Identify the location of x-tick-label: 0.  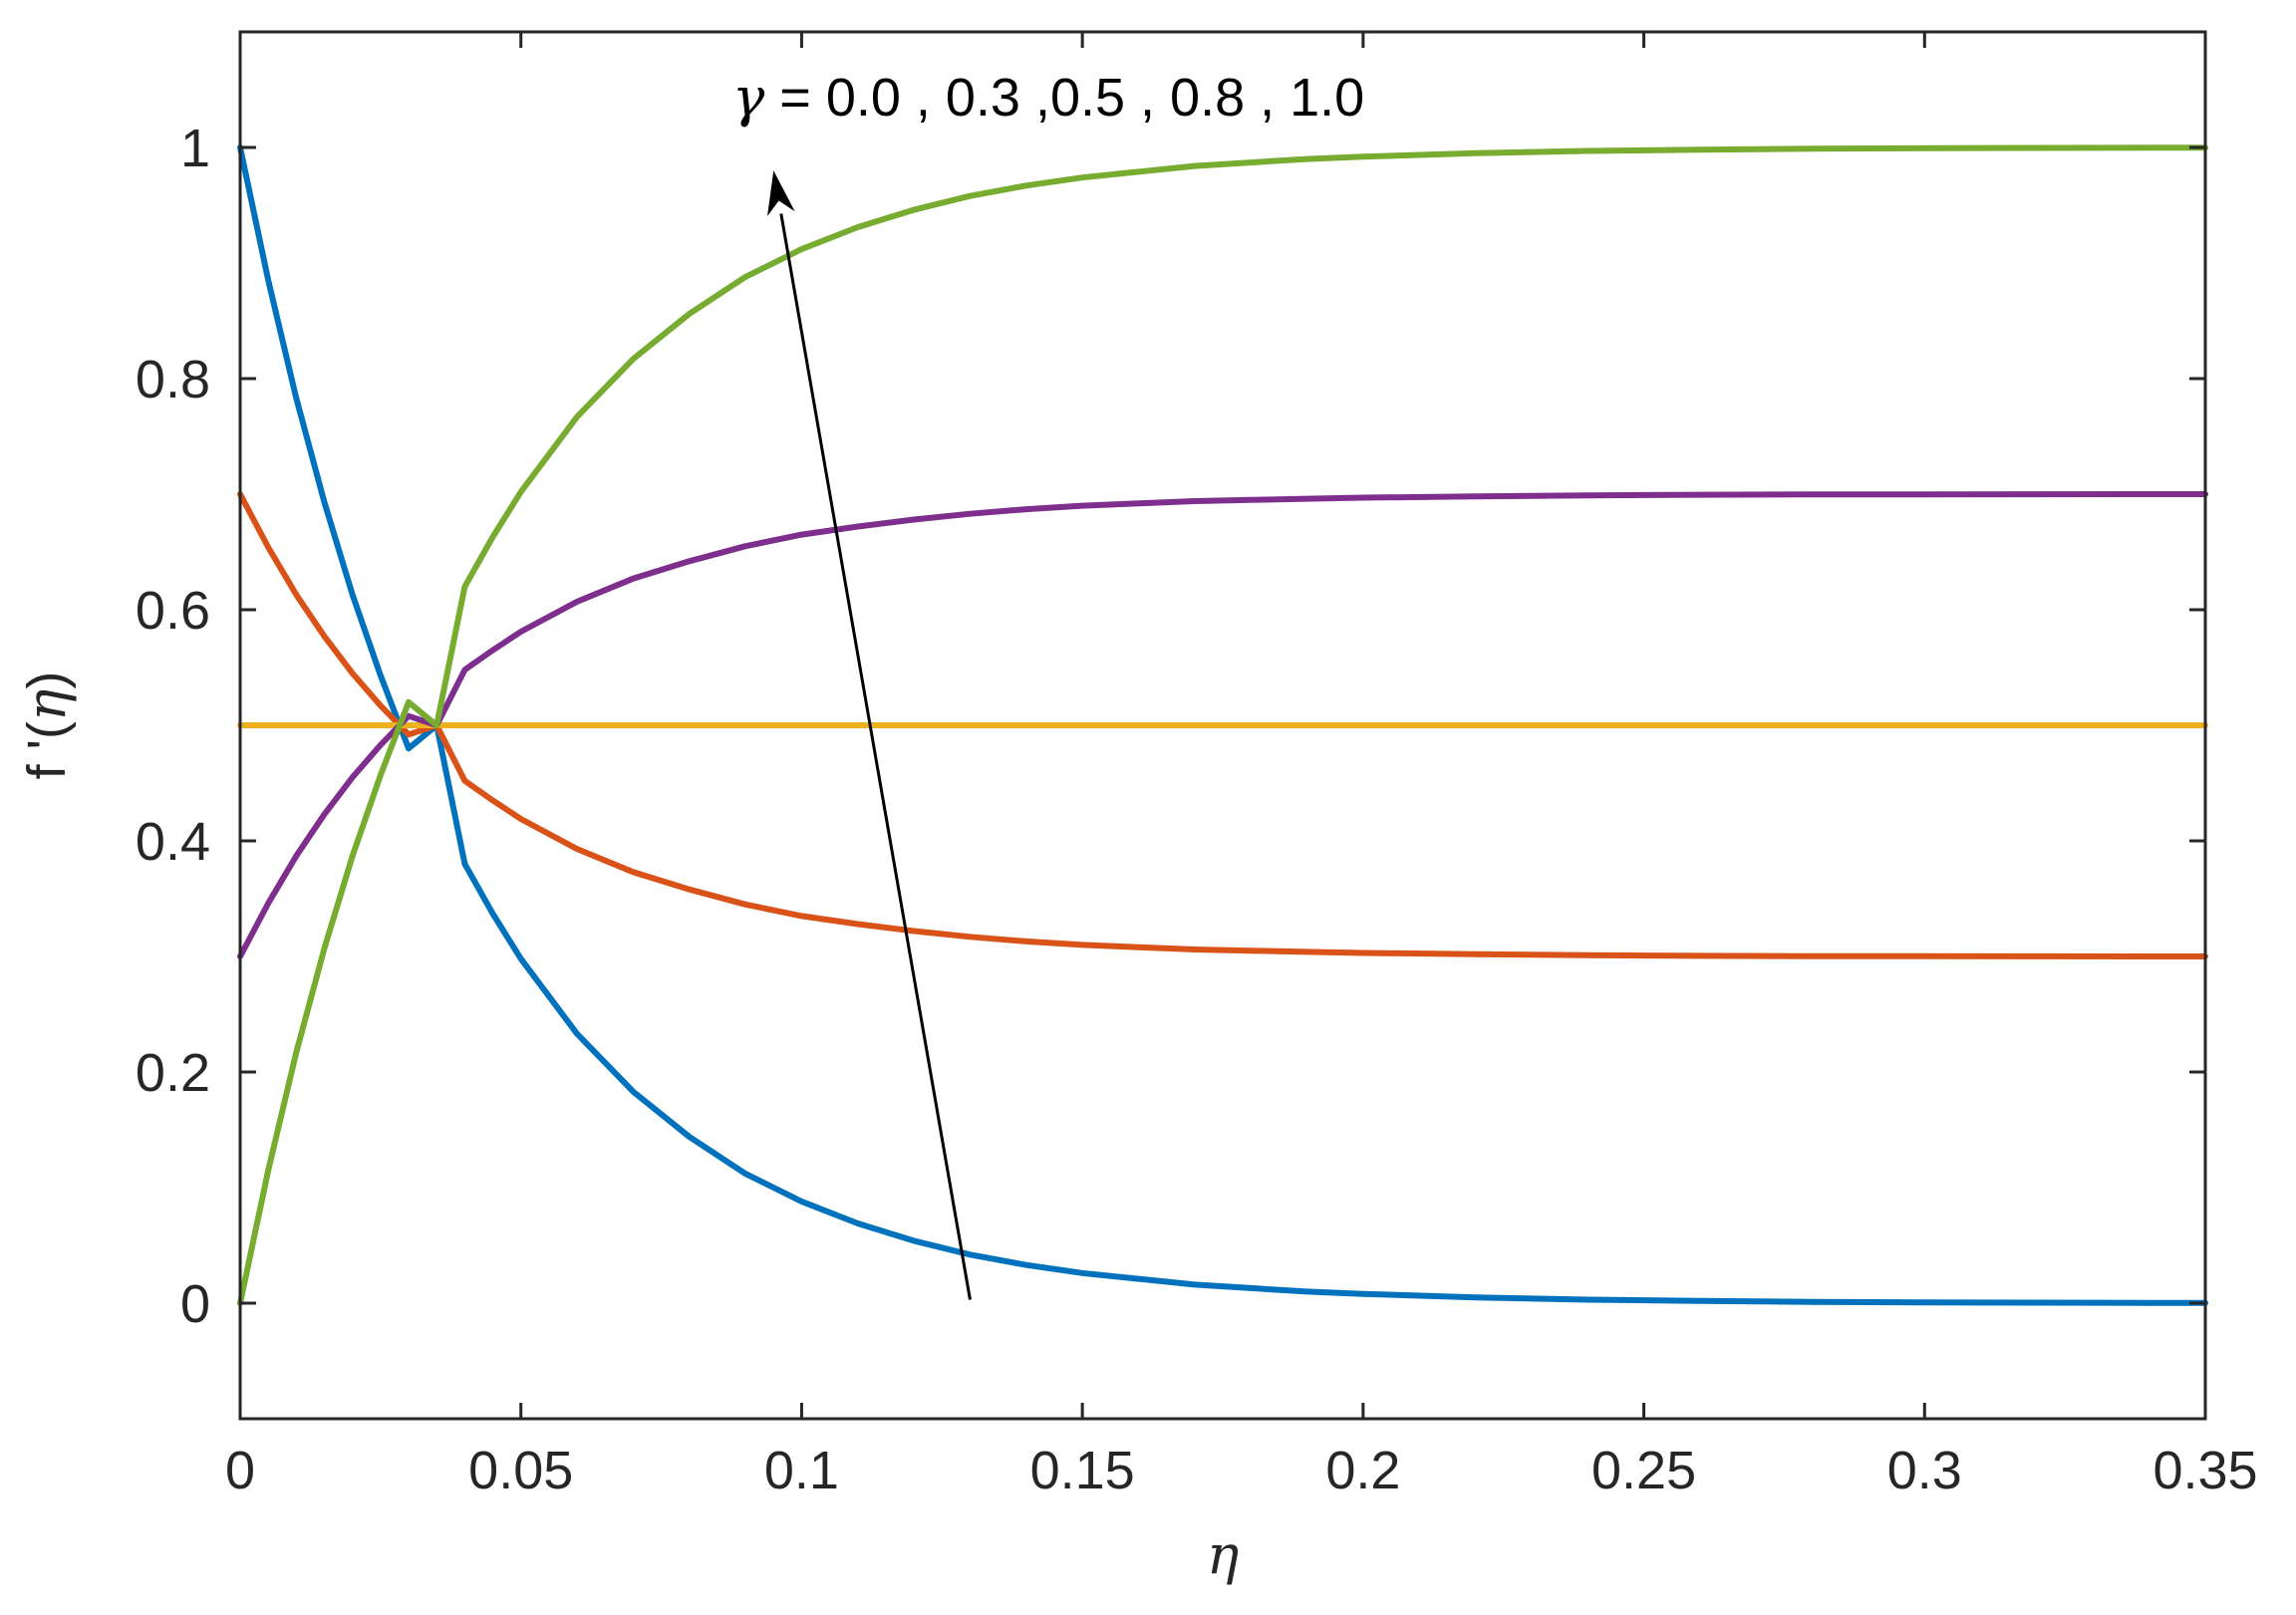
(240, 1470).